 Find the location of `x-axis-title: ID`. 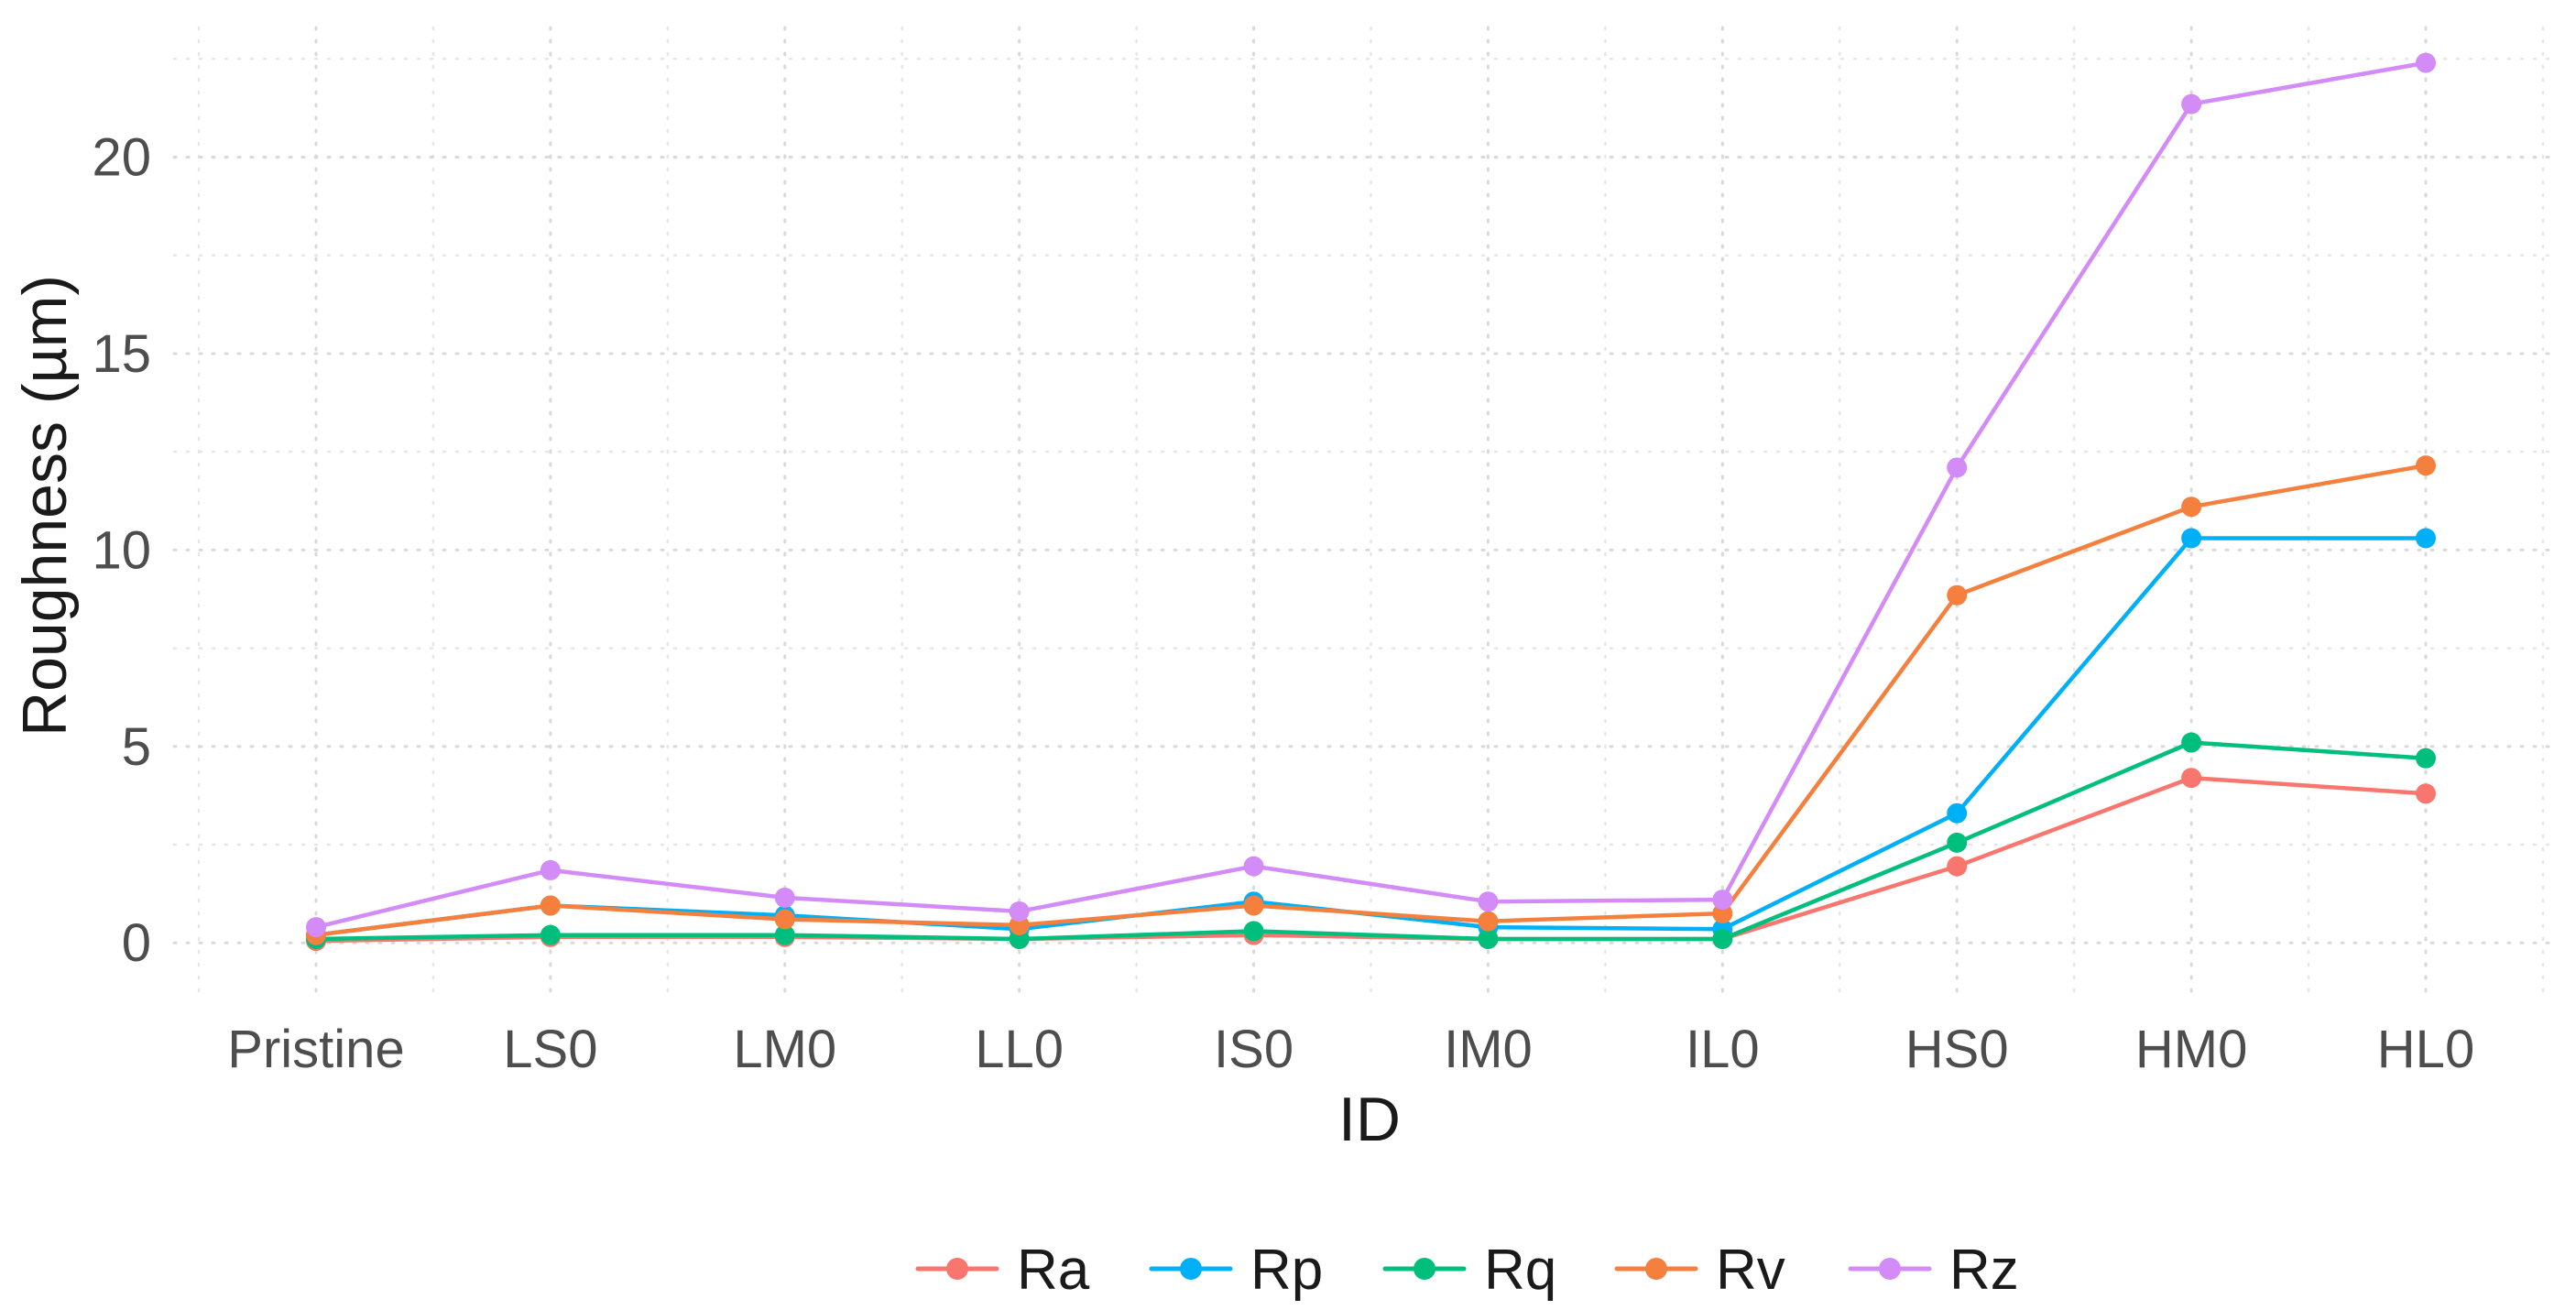

x-axis-title: ID is located at coordinates (1369, 1119).